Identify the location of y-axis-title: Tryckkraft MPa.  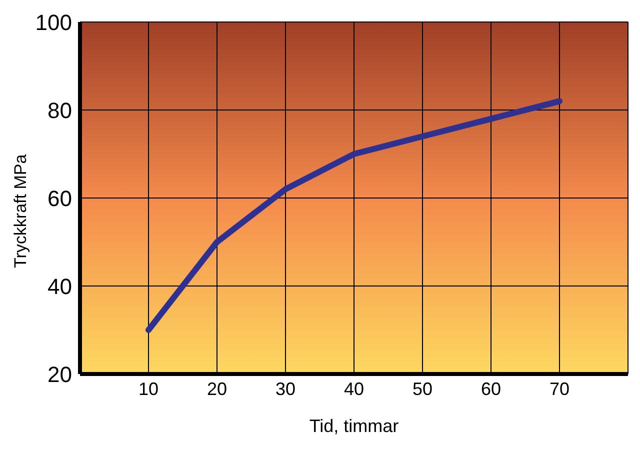
(20, 211).